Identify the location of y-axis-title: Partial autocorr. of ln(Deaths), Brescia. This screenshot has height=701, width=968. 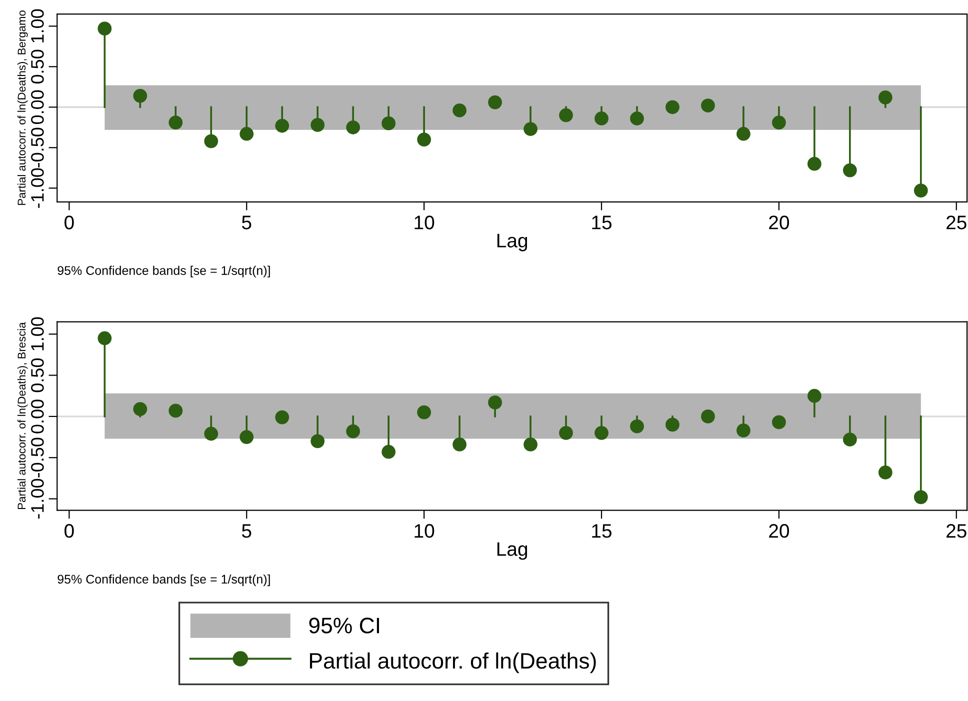
(22, 415).